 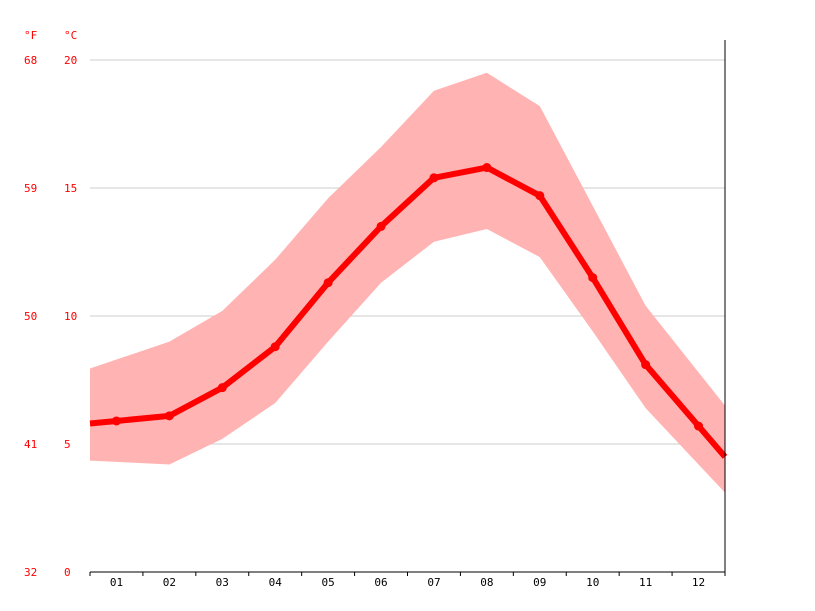 I want to click on y-tick-fahrenheit: 50, so click(x=30, y=316).